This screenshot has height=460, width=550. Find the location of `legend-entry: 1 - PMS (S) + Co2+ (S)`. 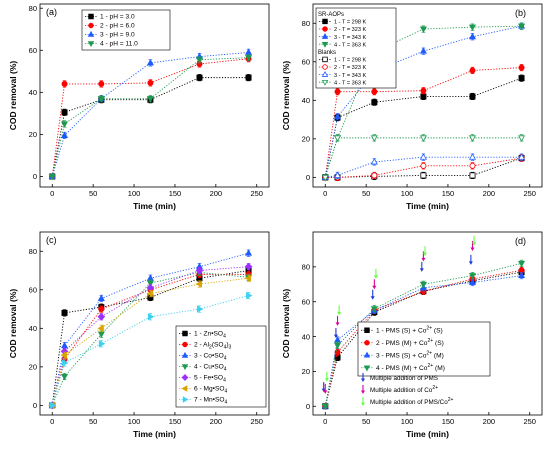

legend-entry: 1 - PMS (S) + Co2+ (S) is located at coordinates (409, 329).